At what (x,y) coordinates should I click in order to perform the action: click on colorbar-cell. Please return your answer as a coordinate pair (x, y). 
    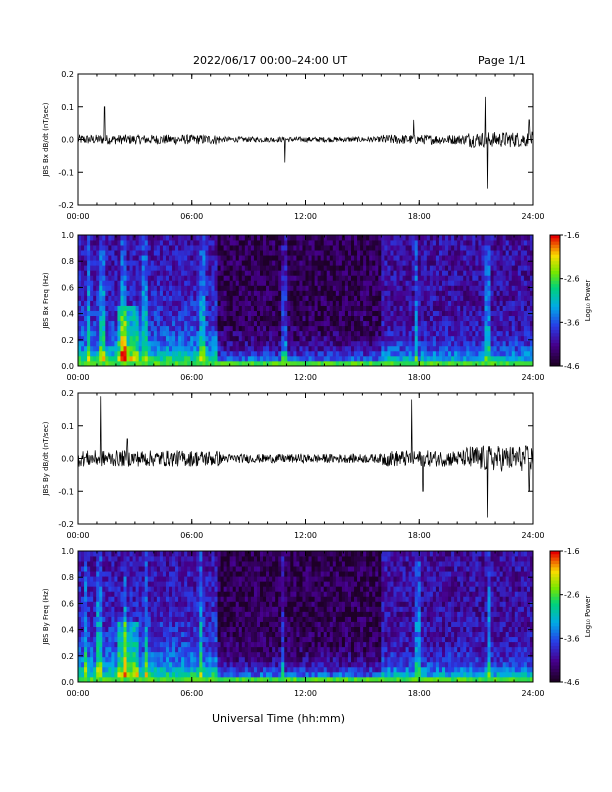
    Looking at the image, I should click on (555, 269).